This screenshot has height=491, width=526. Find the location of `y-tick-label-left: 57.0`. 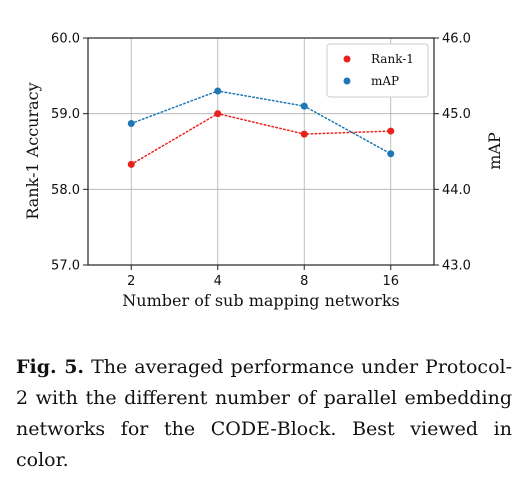

y-tick-label-left: 57.0 is located at coordinates (65, 266).